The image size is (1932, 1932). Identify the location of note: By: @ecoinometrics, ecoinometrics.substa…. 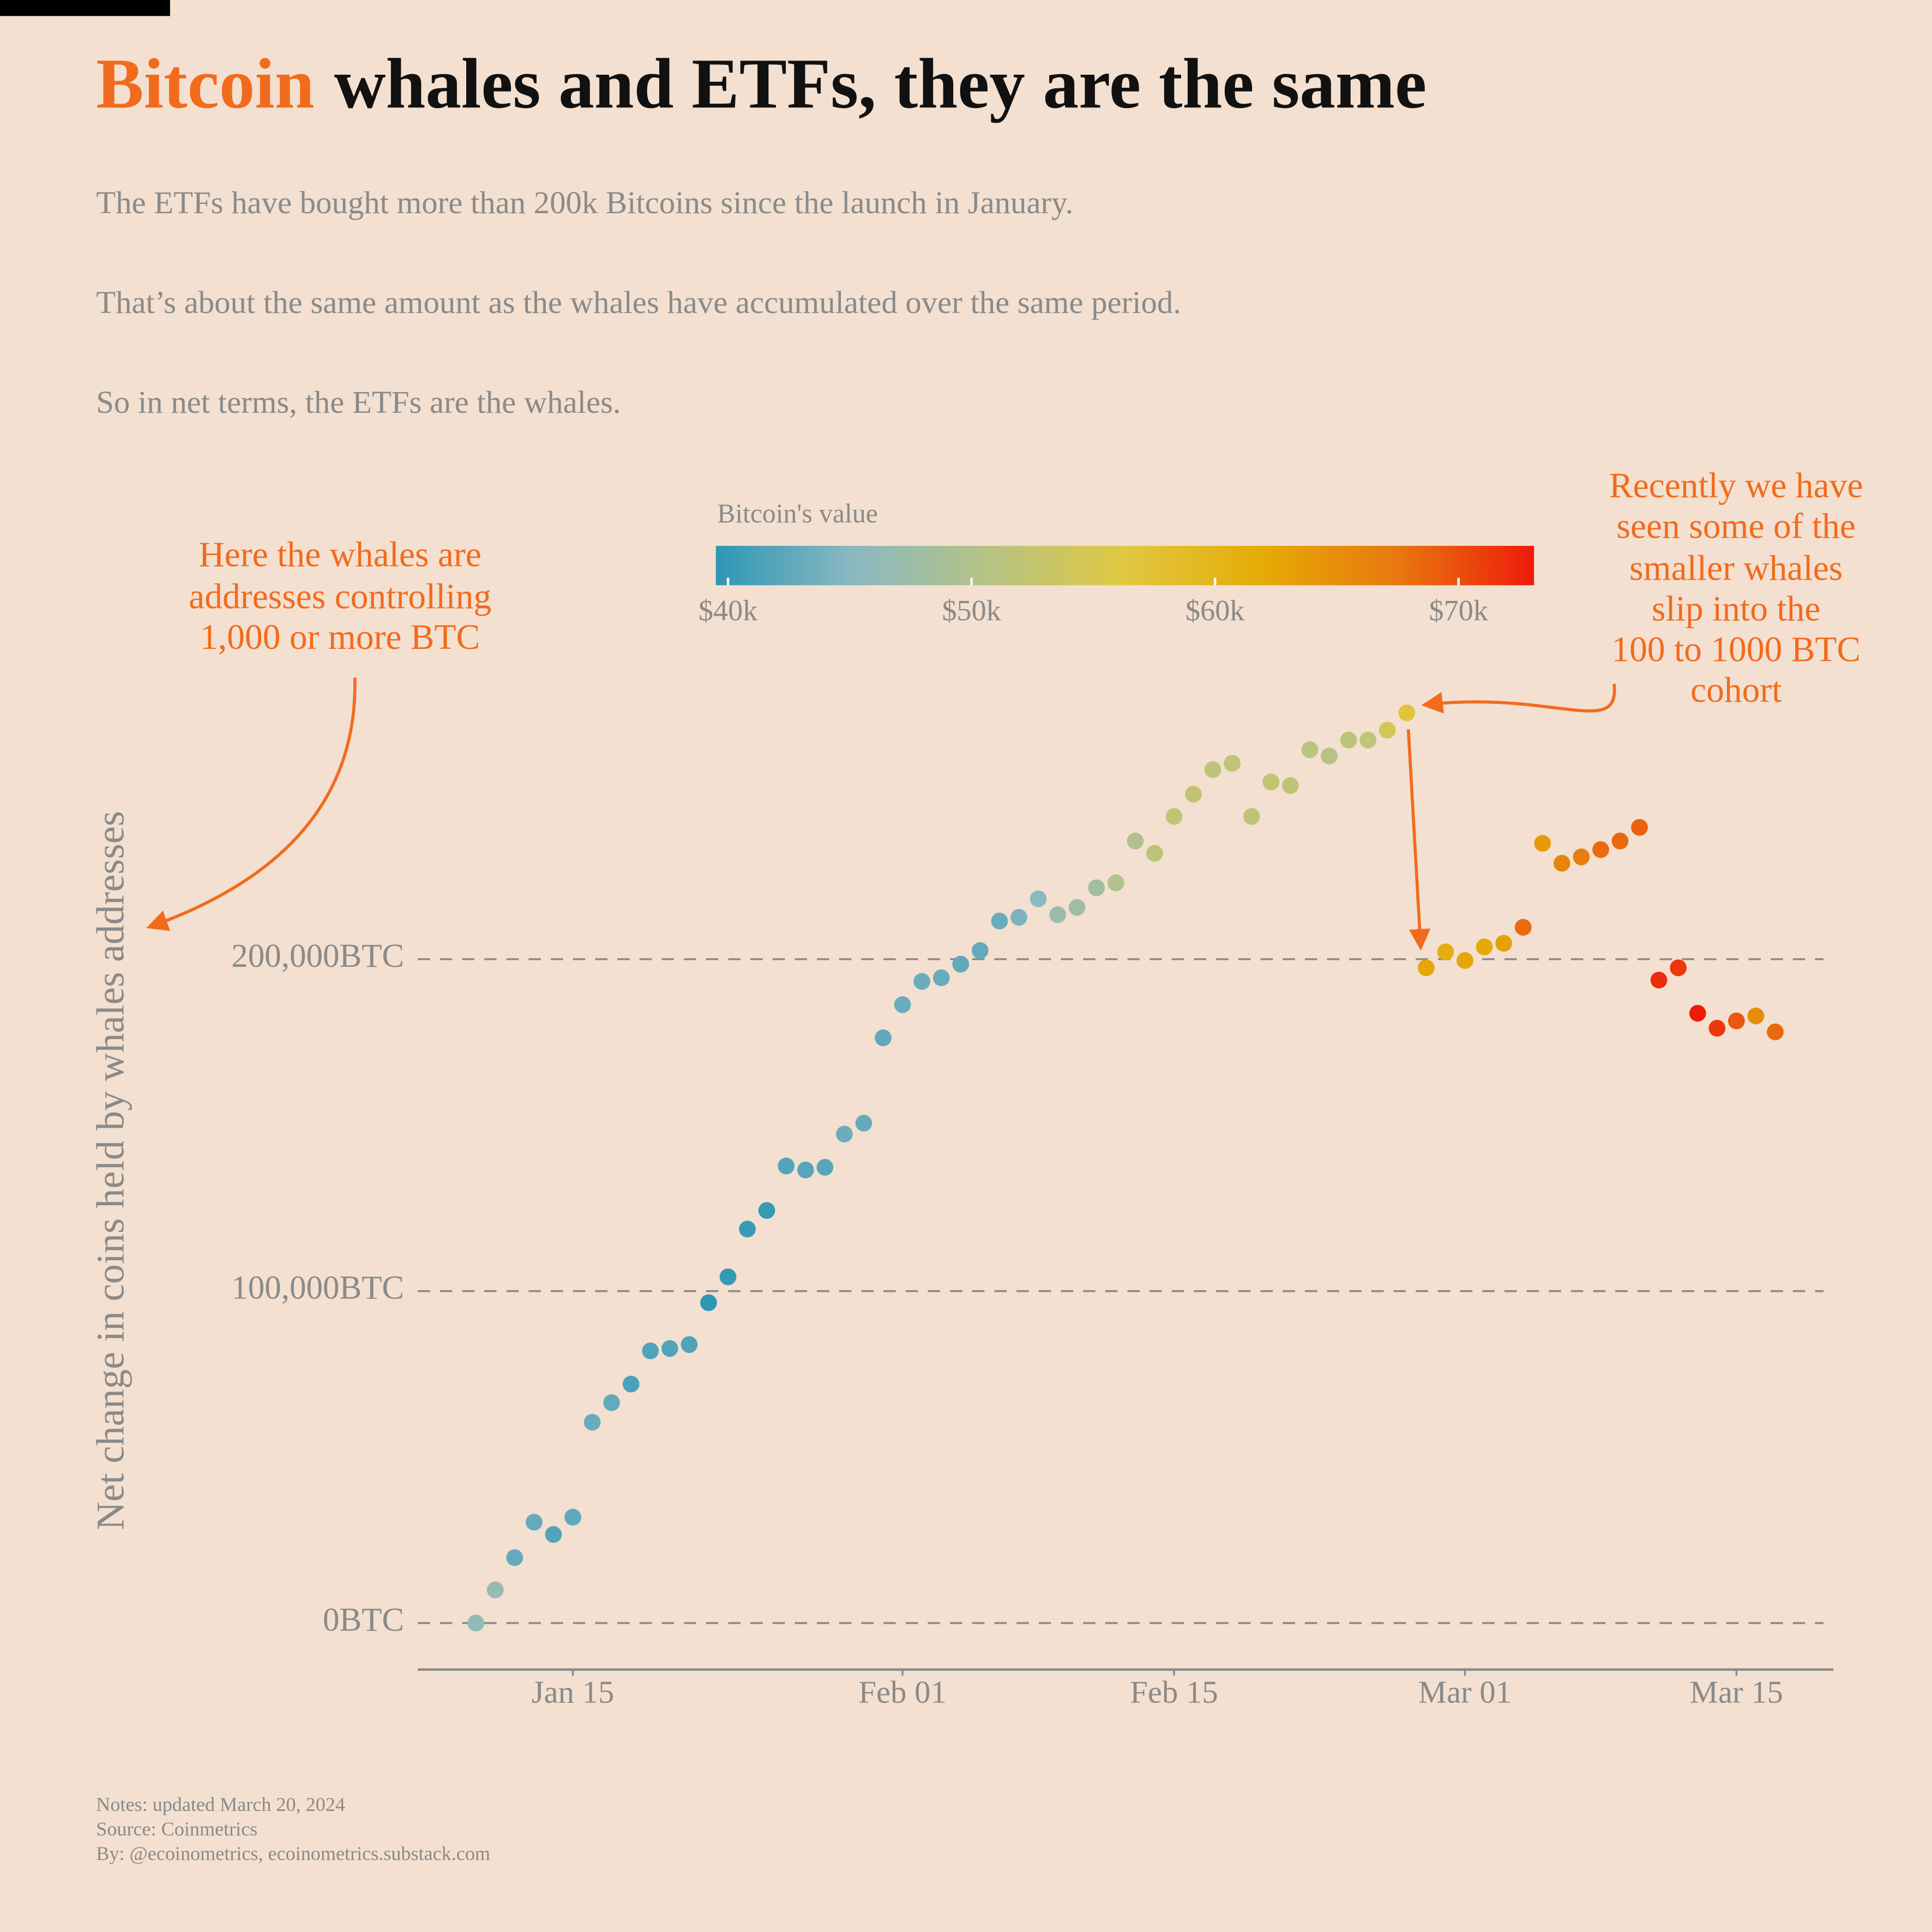
(293, 1853).